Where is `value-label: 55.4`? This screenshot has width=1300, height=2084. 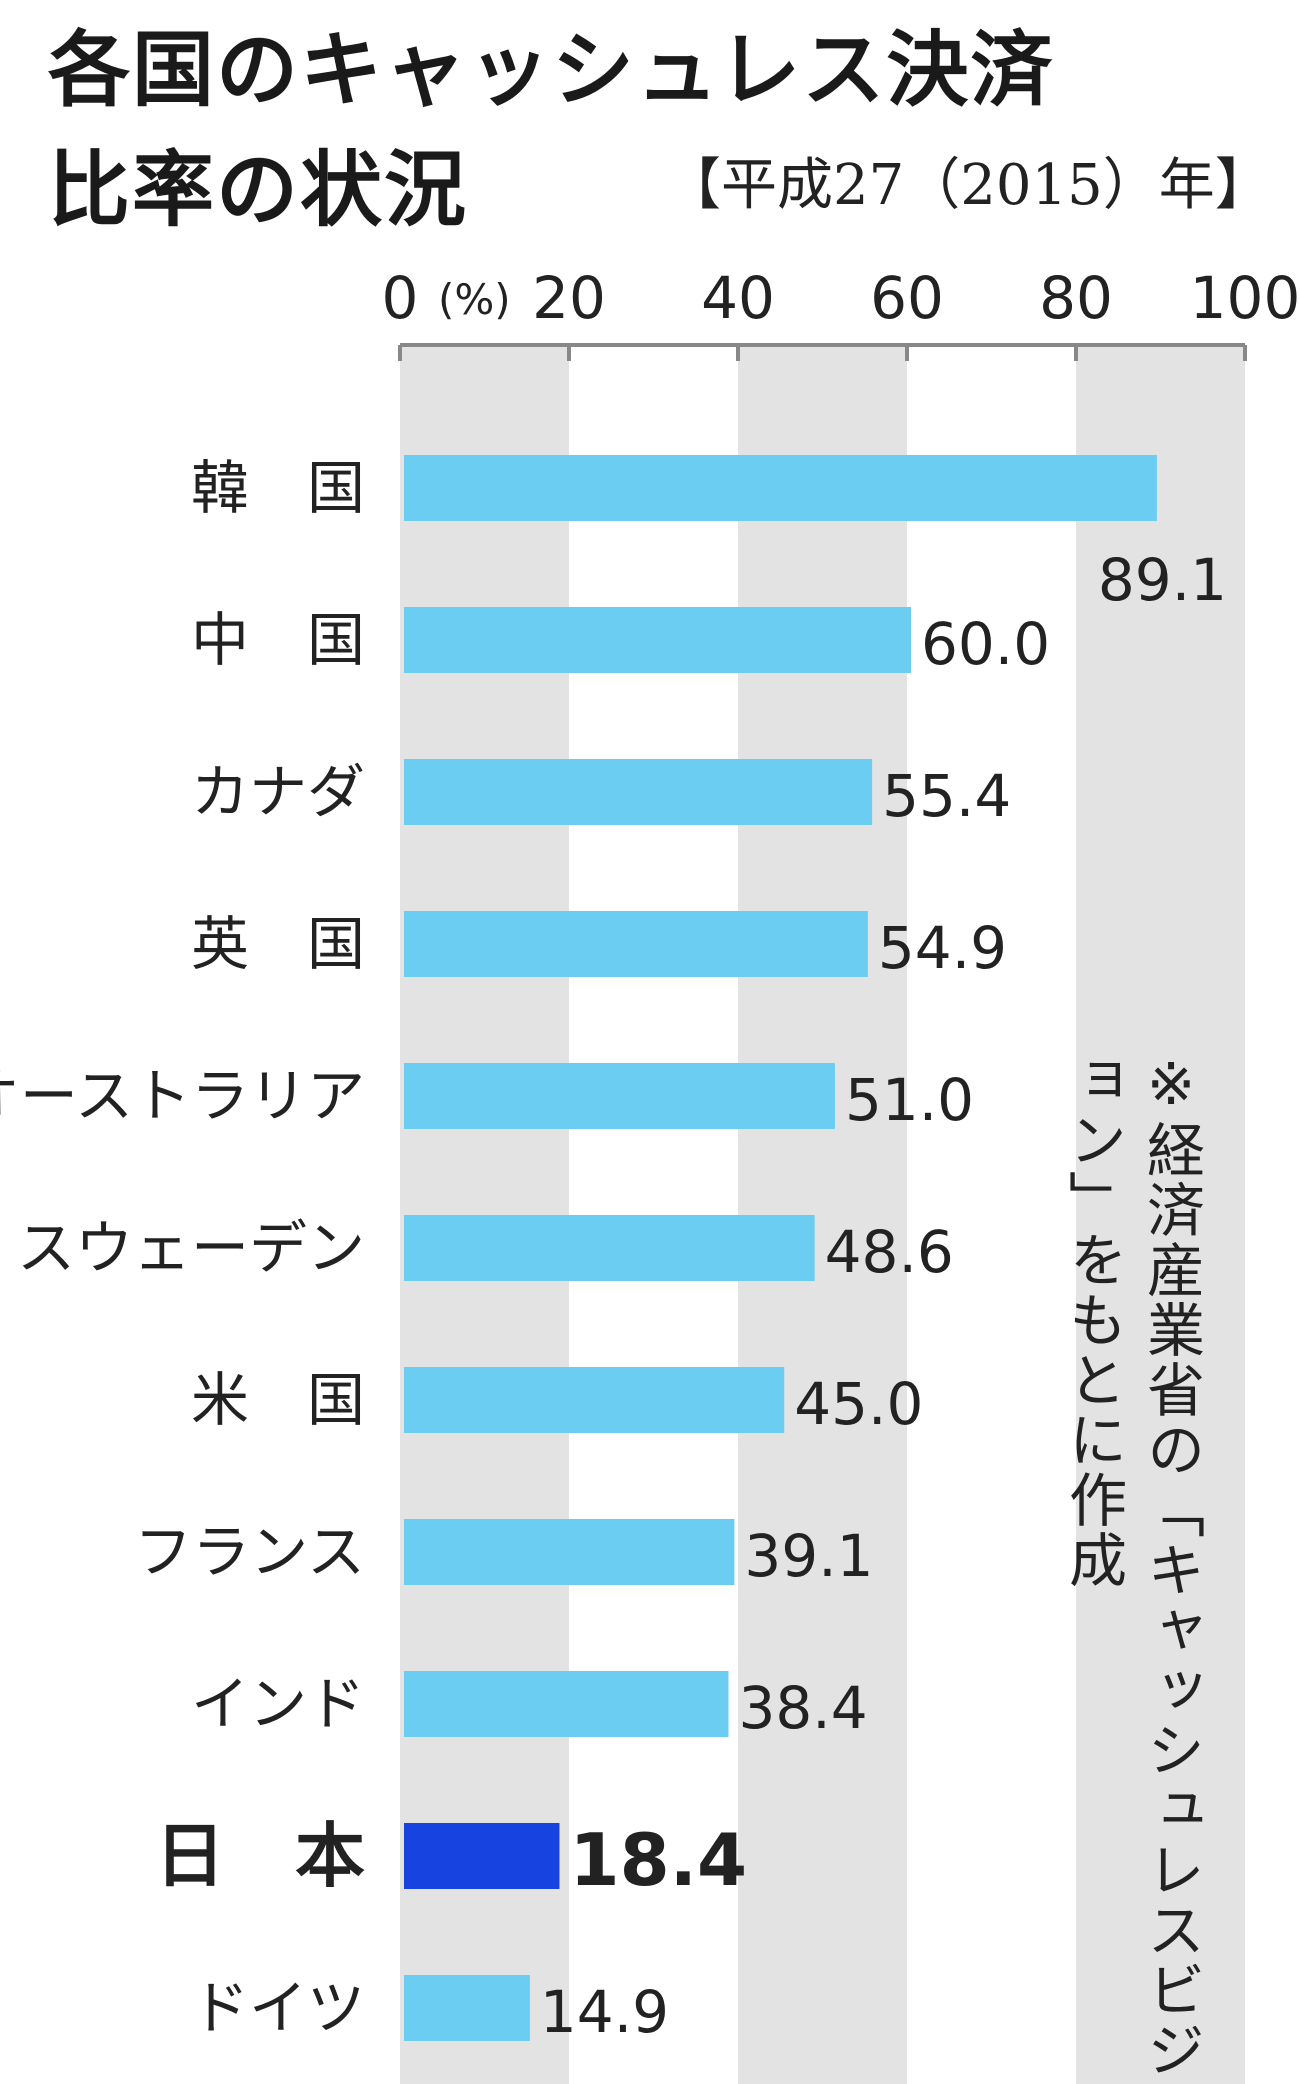
value-label: 55.4 is located at coordinates (946, 796).